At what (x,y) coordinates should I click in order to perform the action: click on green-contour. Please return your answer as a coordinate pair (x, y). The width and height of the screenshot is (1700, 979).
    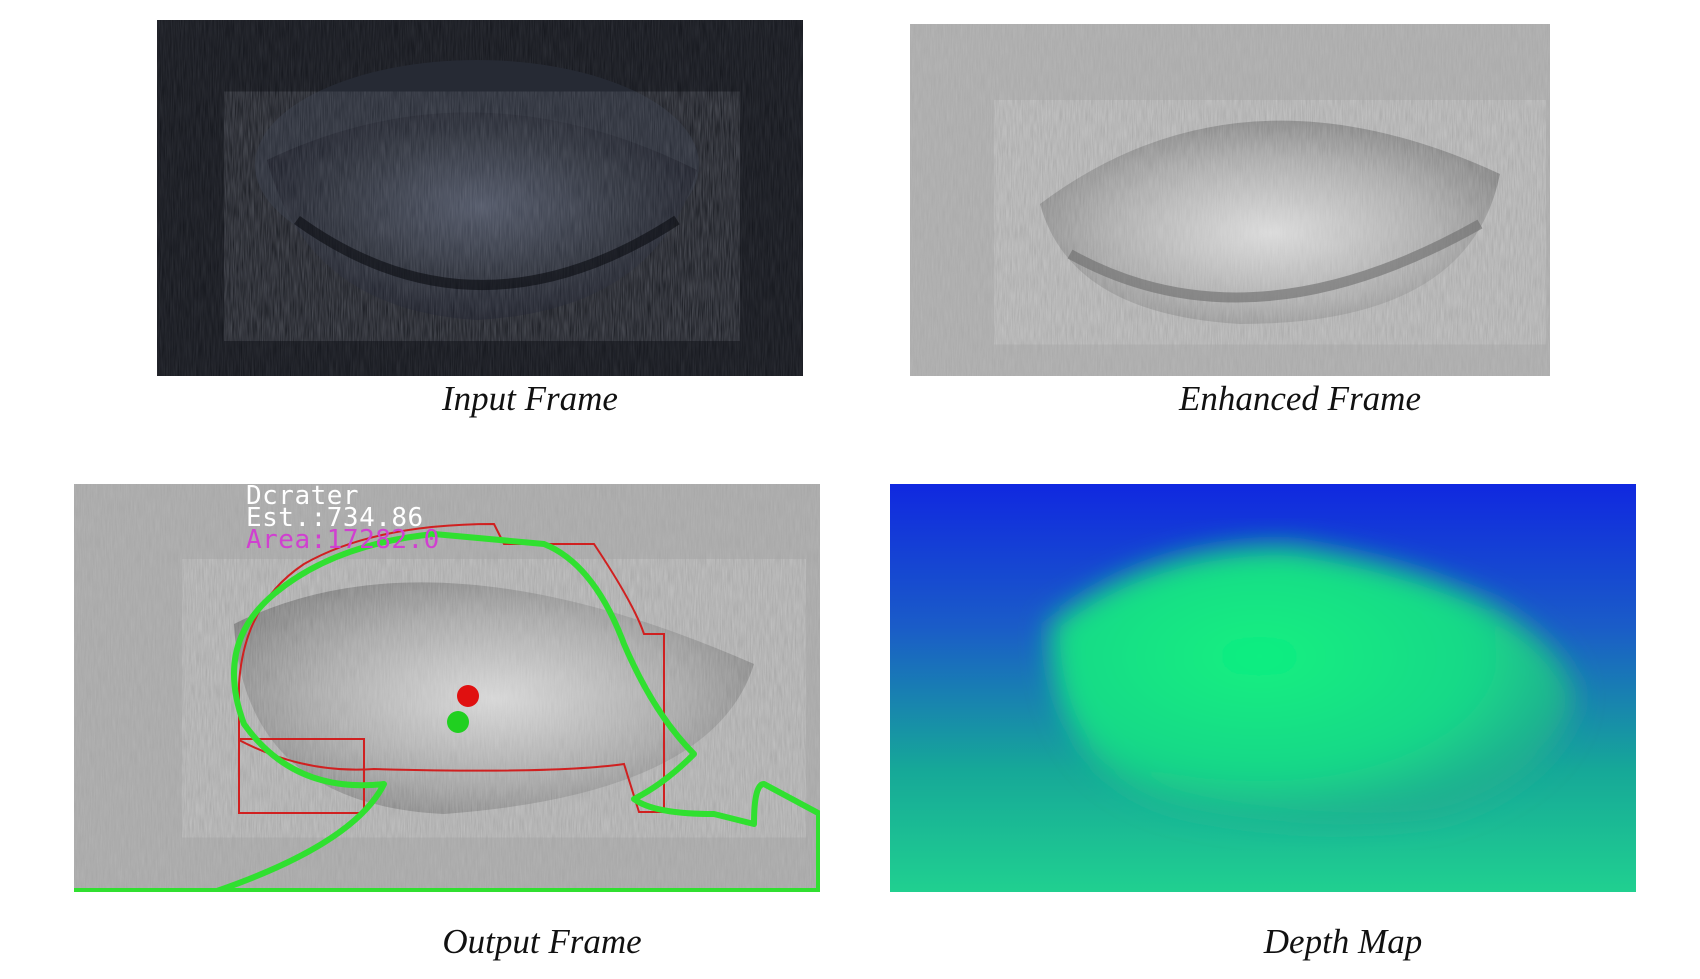
    Looking at the image, I should click on (516, 711).